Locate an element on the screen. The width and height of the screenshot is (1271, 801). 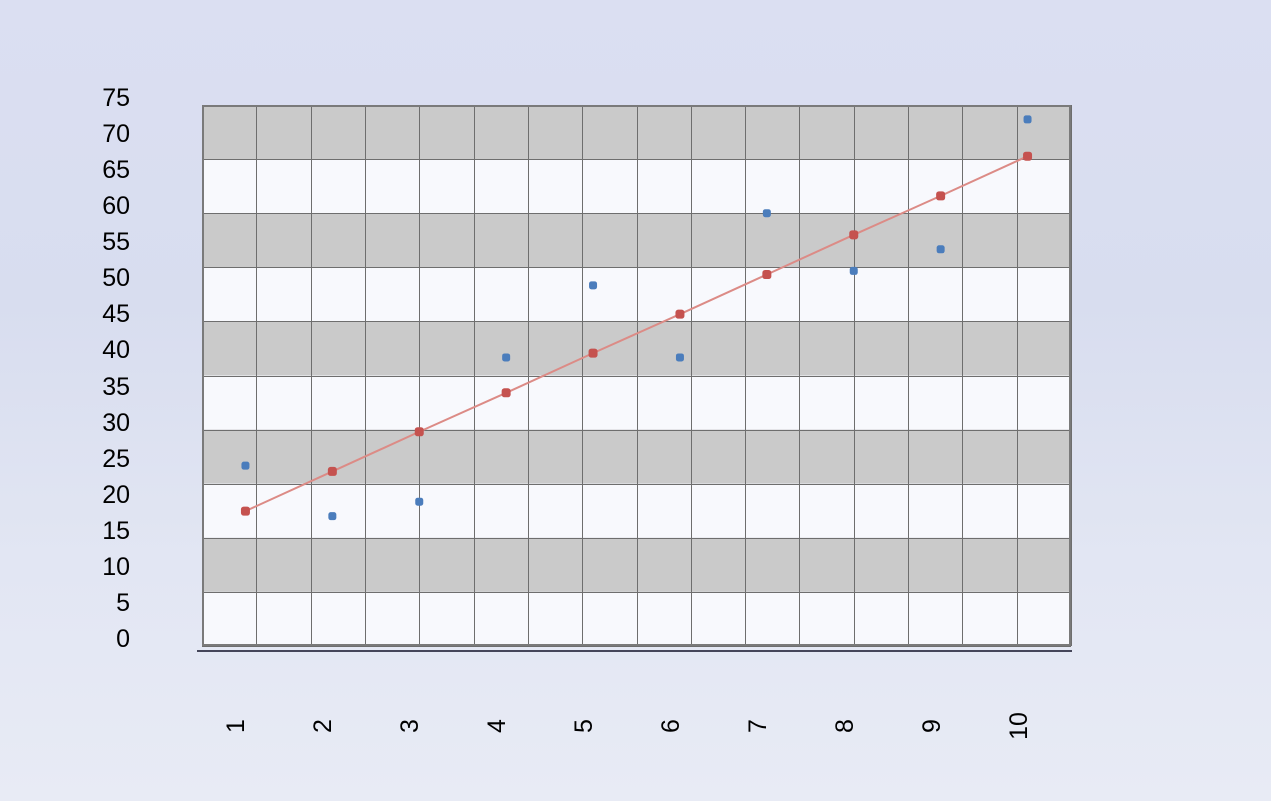
y-axis-tick-label: 75 is located at coordinates (116, 98).